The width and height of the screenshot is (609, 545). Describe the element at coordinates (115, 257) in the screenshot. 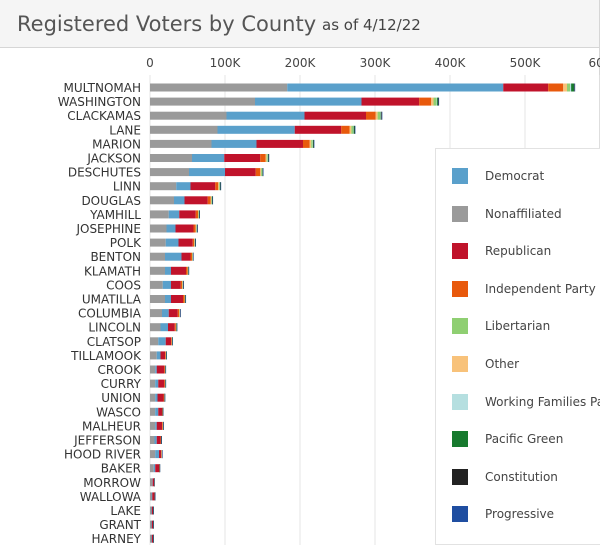

I see `category-label: BENTON` at that location.